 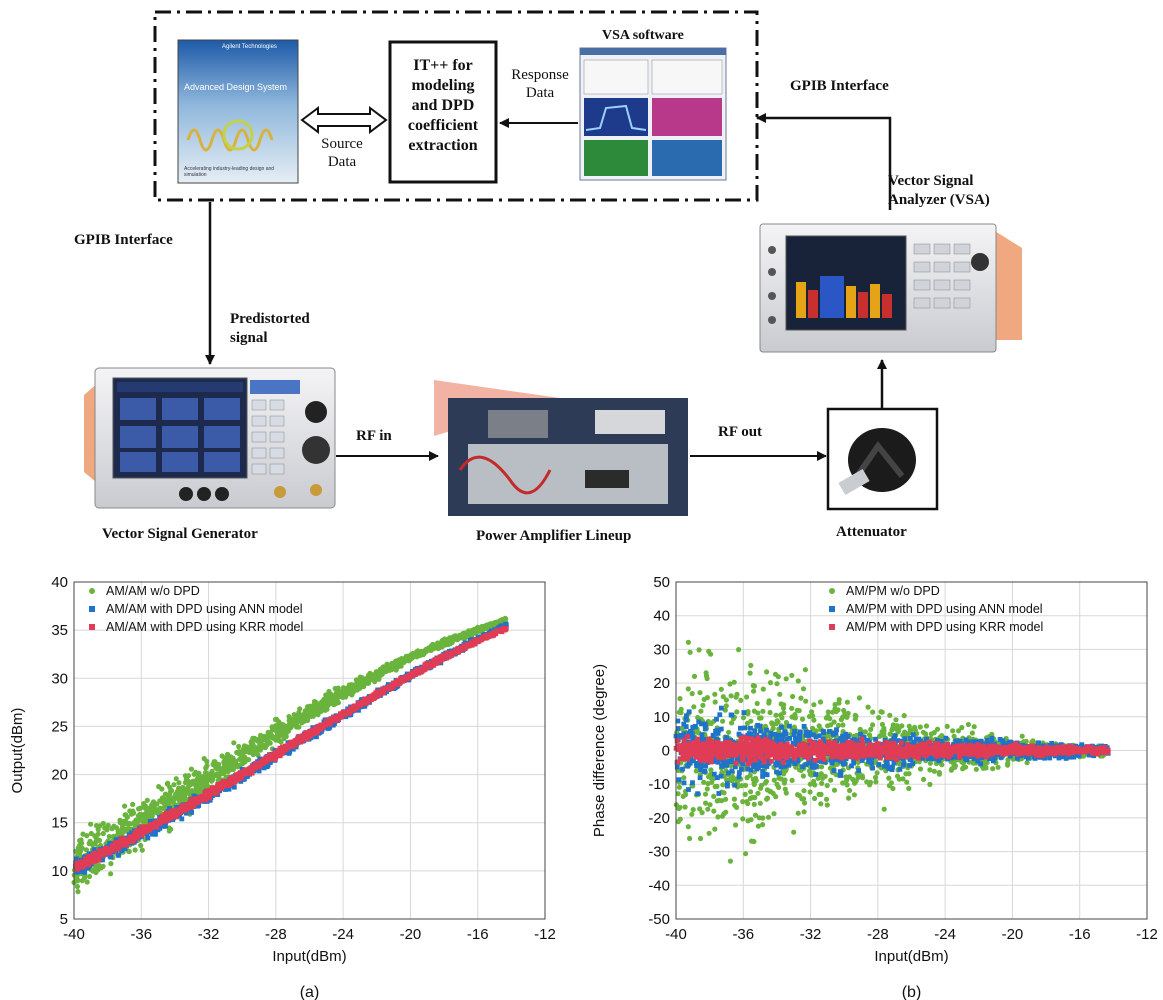 I want to click on rf-out-label: RF out, so click(x=740, y=432).